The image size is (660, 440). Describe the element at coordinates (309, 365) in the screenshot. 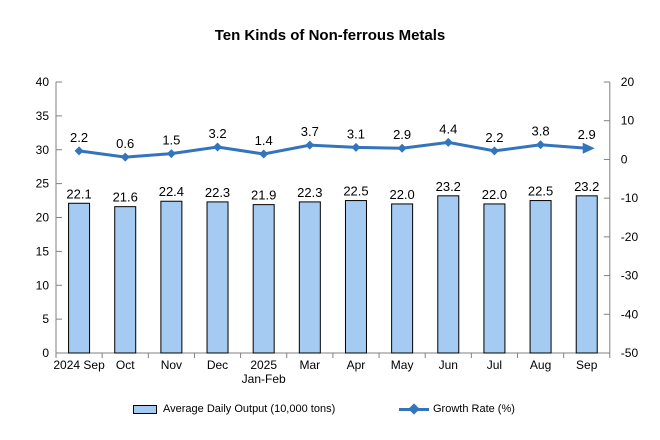

I see `x-axis-category-label: Mar` at that location.